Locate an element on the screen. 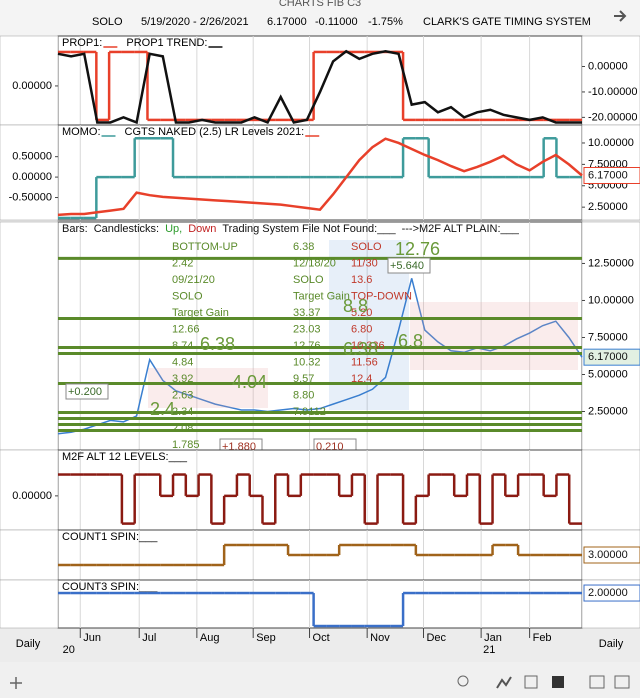 This screenshot has height=698, width=640. draw-button is located at coordinates (504, 682).